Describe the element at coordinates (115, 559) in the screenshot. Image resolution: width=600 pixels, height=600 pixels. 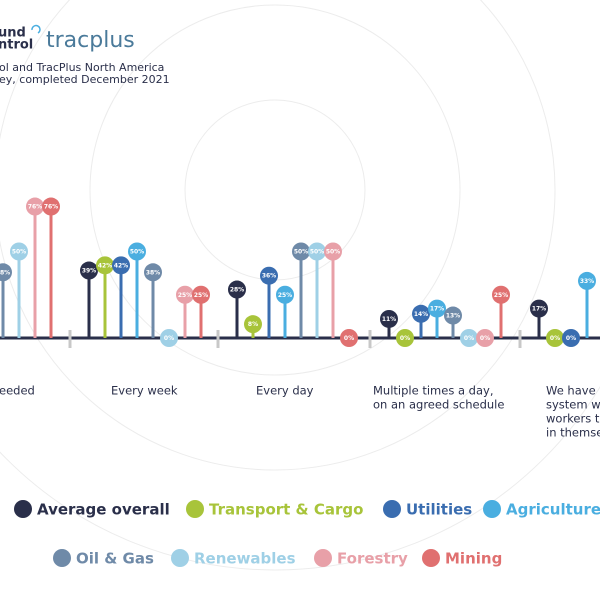
I see `legend-label: Oil & Gas` at that location.